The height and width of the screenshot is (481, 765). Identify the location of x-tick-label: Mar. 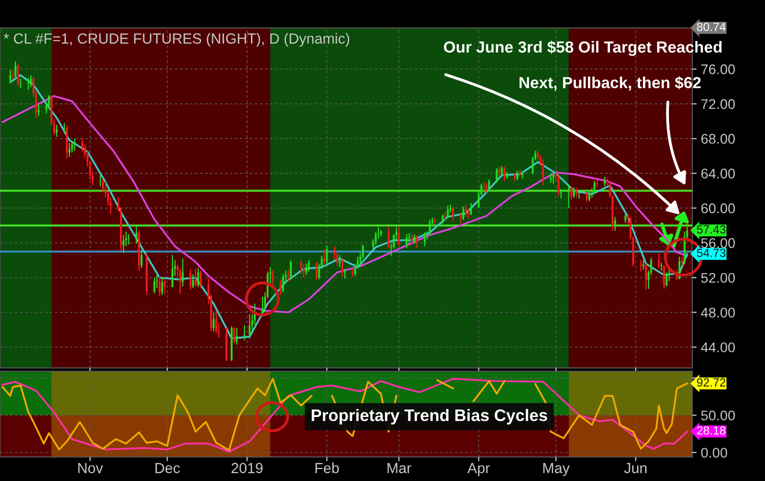
(400, 468).